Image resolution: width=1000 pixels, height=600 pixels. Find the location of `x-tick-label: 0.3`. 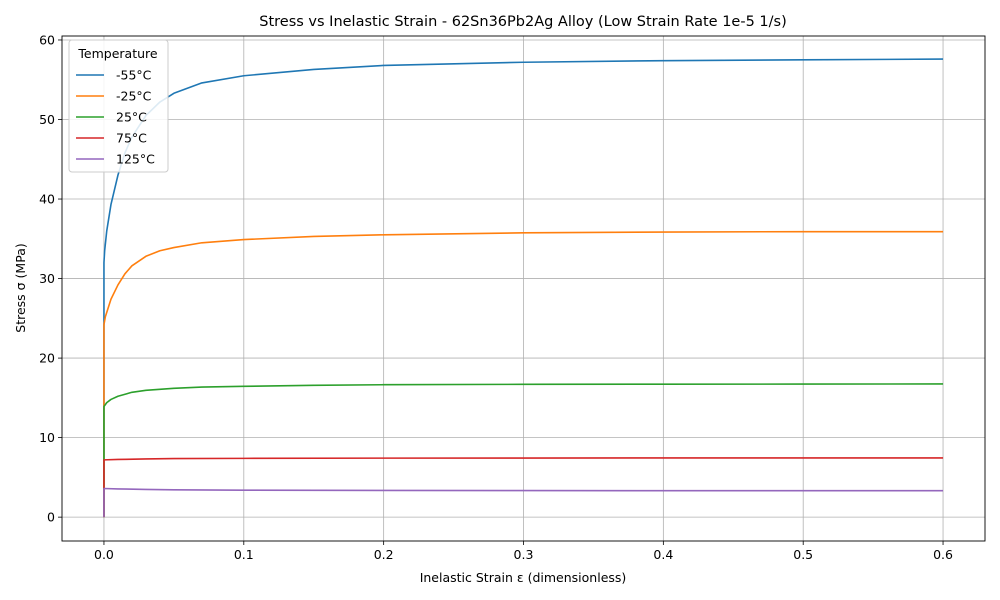

x-tick-label: 0.3 is located at coordinates (524, 554).